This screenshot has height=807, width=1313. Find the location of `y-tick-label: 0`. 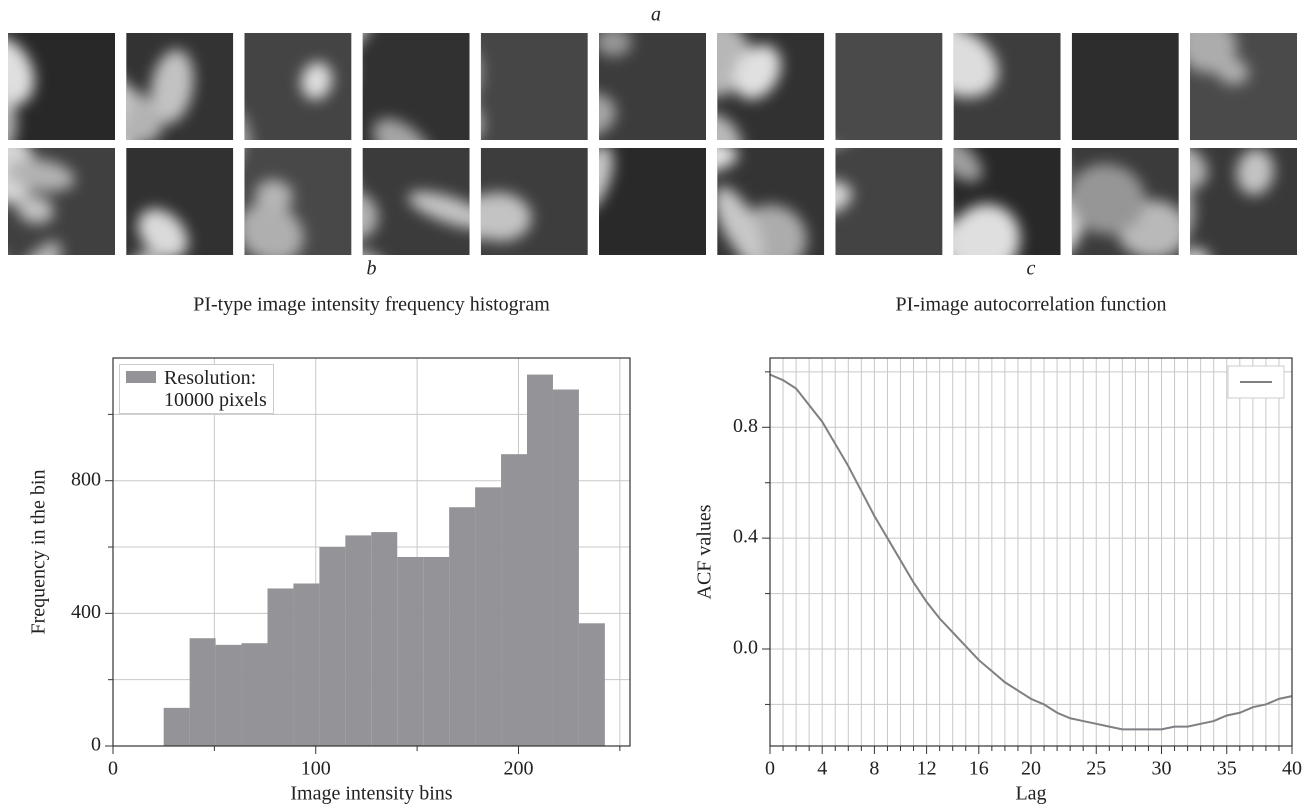

y-tick-label: 0 is located at coordinates (96, 745).